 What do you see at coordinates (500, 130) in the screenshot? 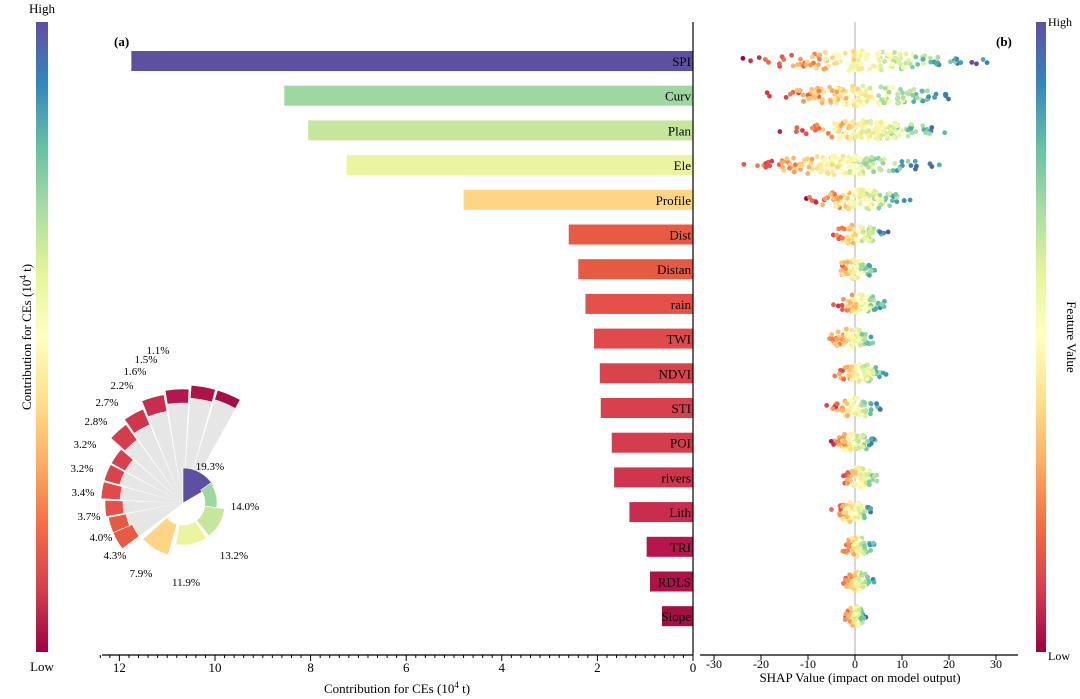
I see `bar-plan` at bounding box center [500, 130].